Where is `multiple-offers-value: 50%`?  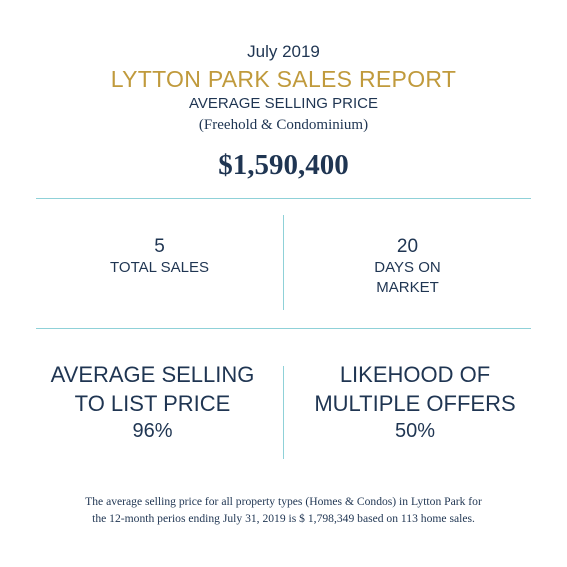 multiple-offers-value: 50% is located at coordinates (415, 431).